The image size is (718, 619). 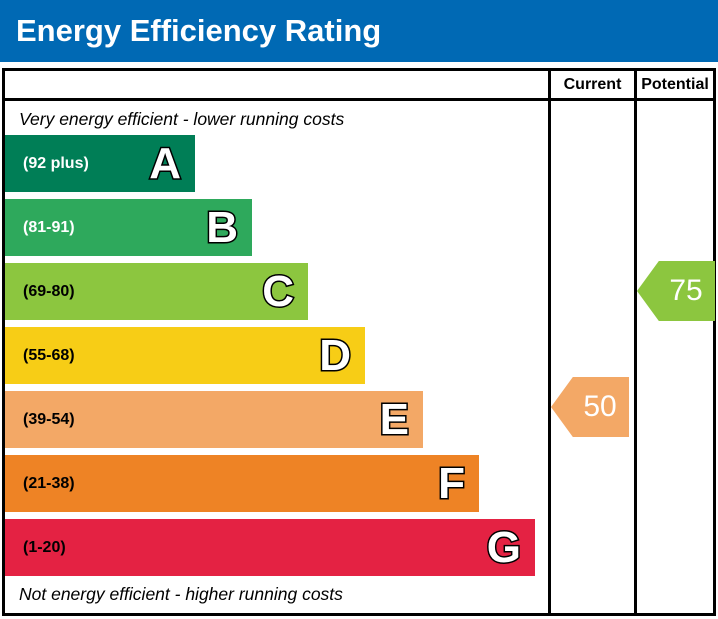 I want to click on current-header-label: Current, so click(x=592, y=84).